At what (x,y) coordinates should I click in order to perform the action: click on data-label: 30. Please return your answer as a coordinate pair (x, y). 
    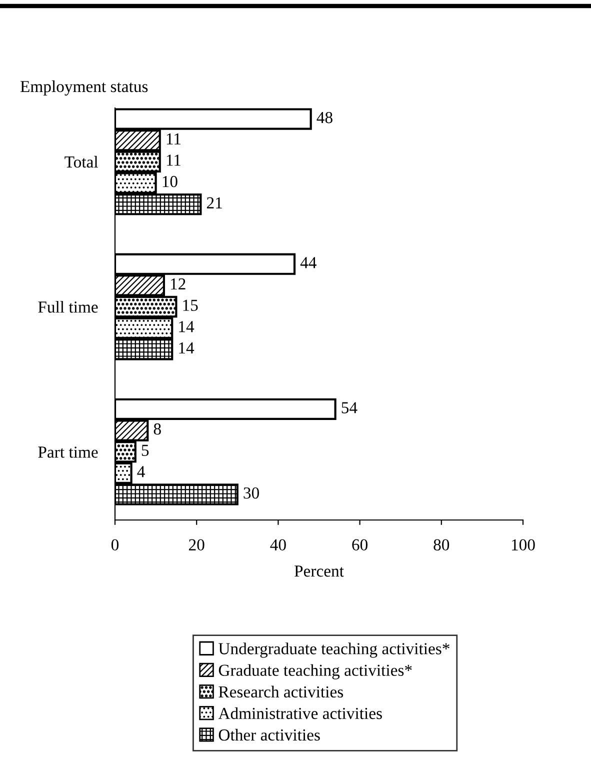
    Looking at the image, I should click on (251, 493).